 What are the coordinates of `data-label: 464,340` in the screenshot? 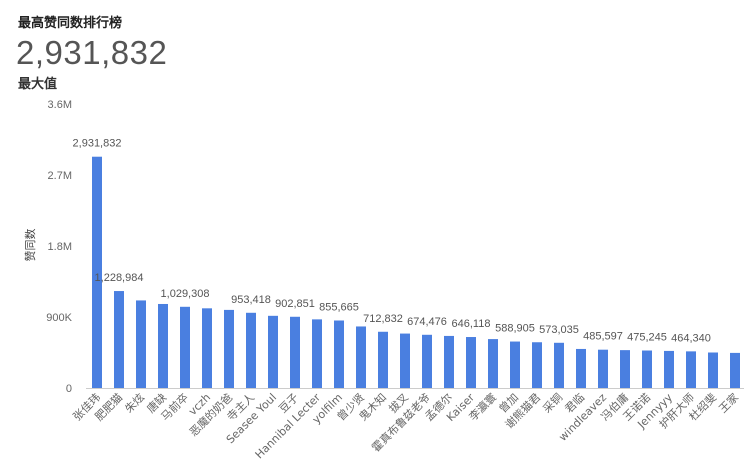 It's located at (691, 338).